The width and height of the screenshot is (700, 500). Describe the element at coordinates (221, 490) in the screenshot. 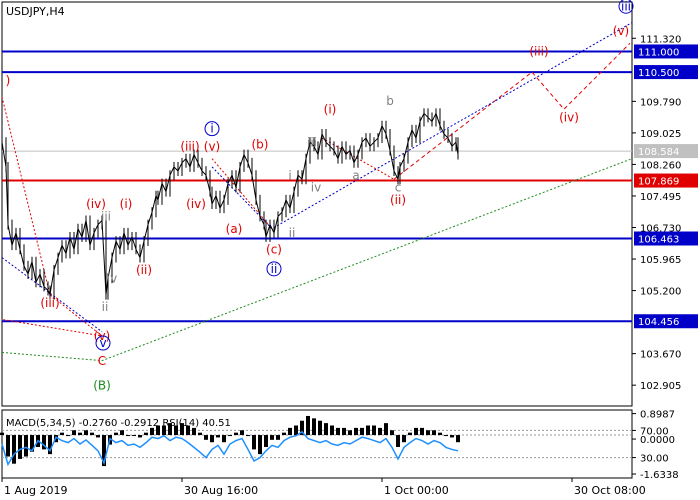

I see `x-tick-label: 30 Aug 16:00` at that location.